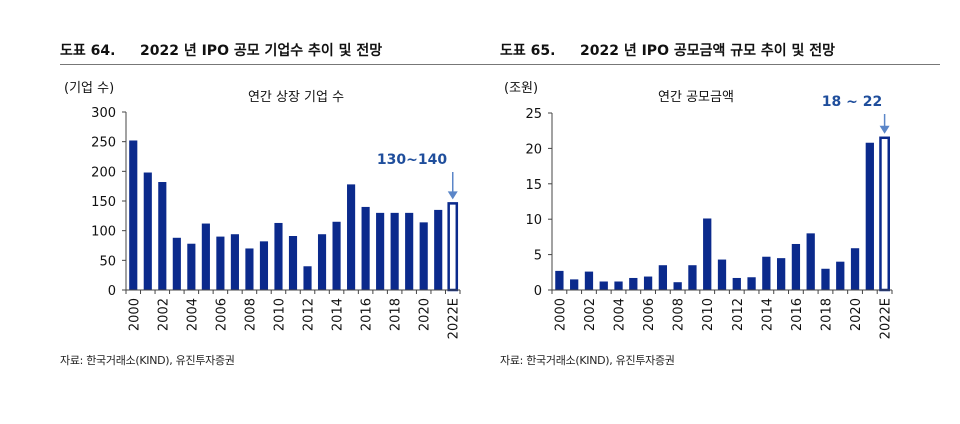 Image resolution: width=960 pixels, height=424 pixels. What do you see at coordinates (103, 202) in the screenshot?
I see `y-tick-label: 150` at bounding box center [103, 202].